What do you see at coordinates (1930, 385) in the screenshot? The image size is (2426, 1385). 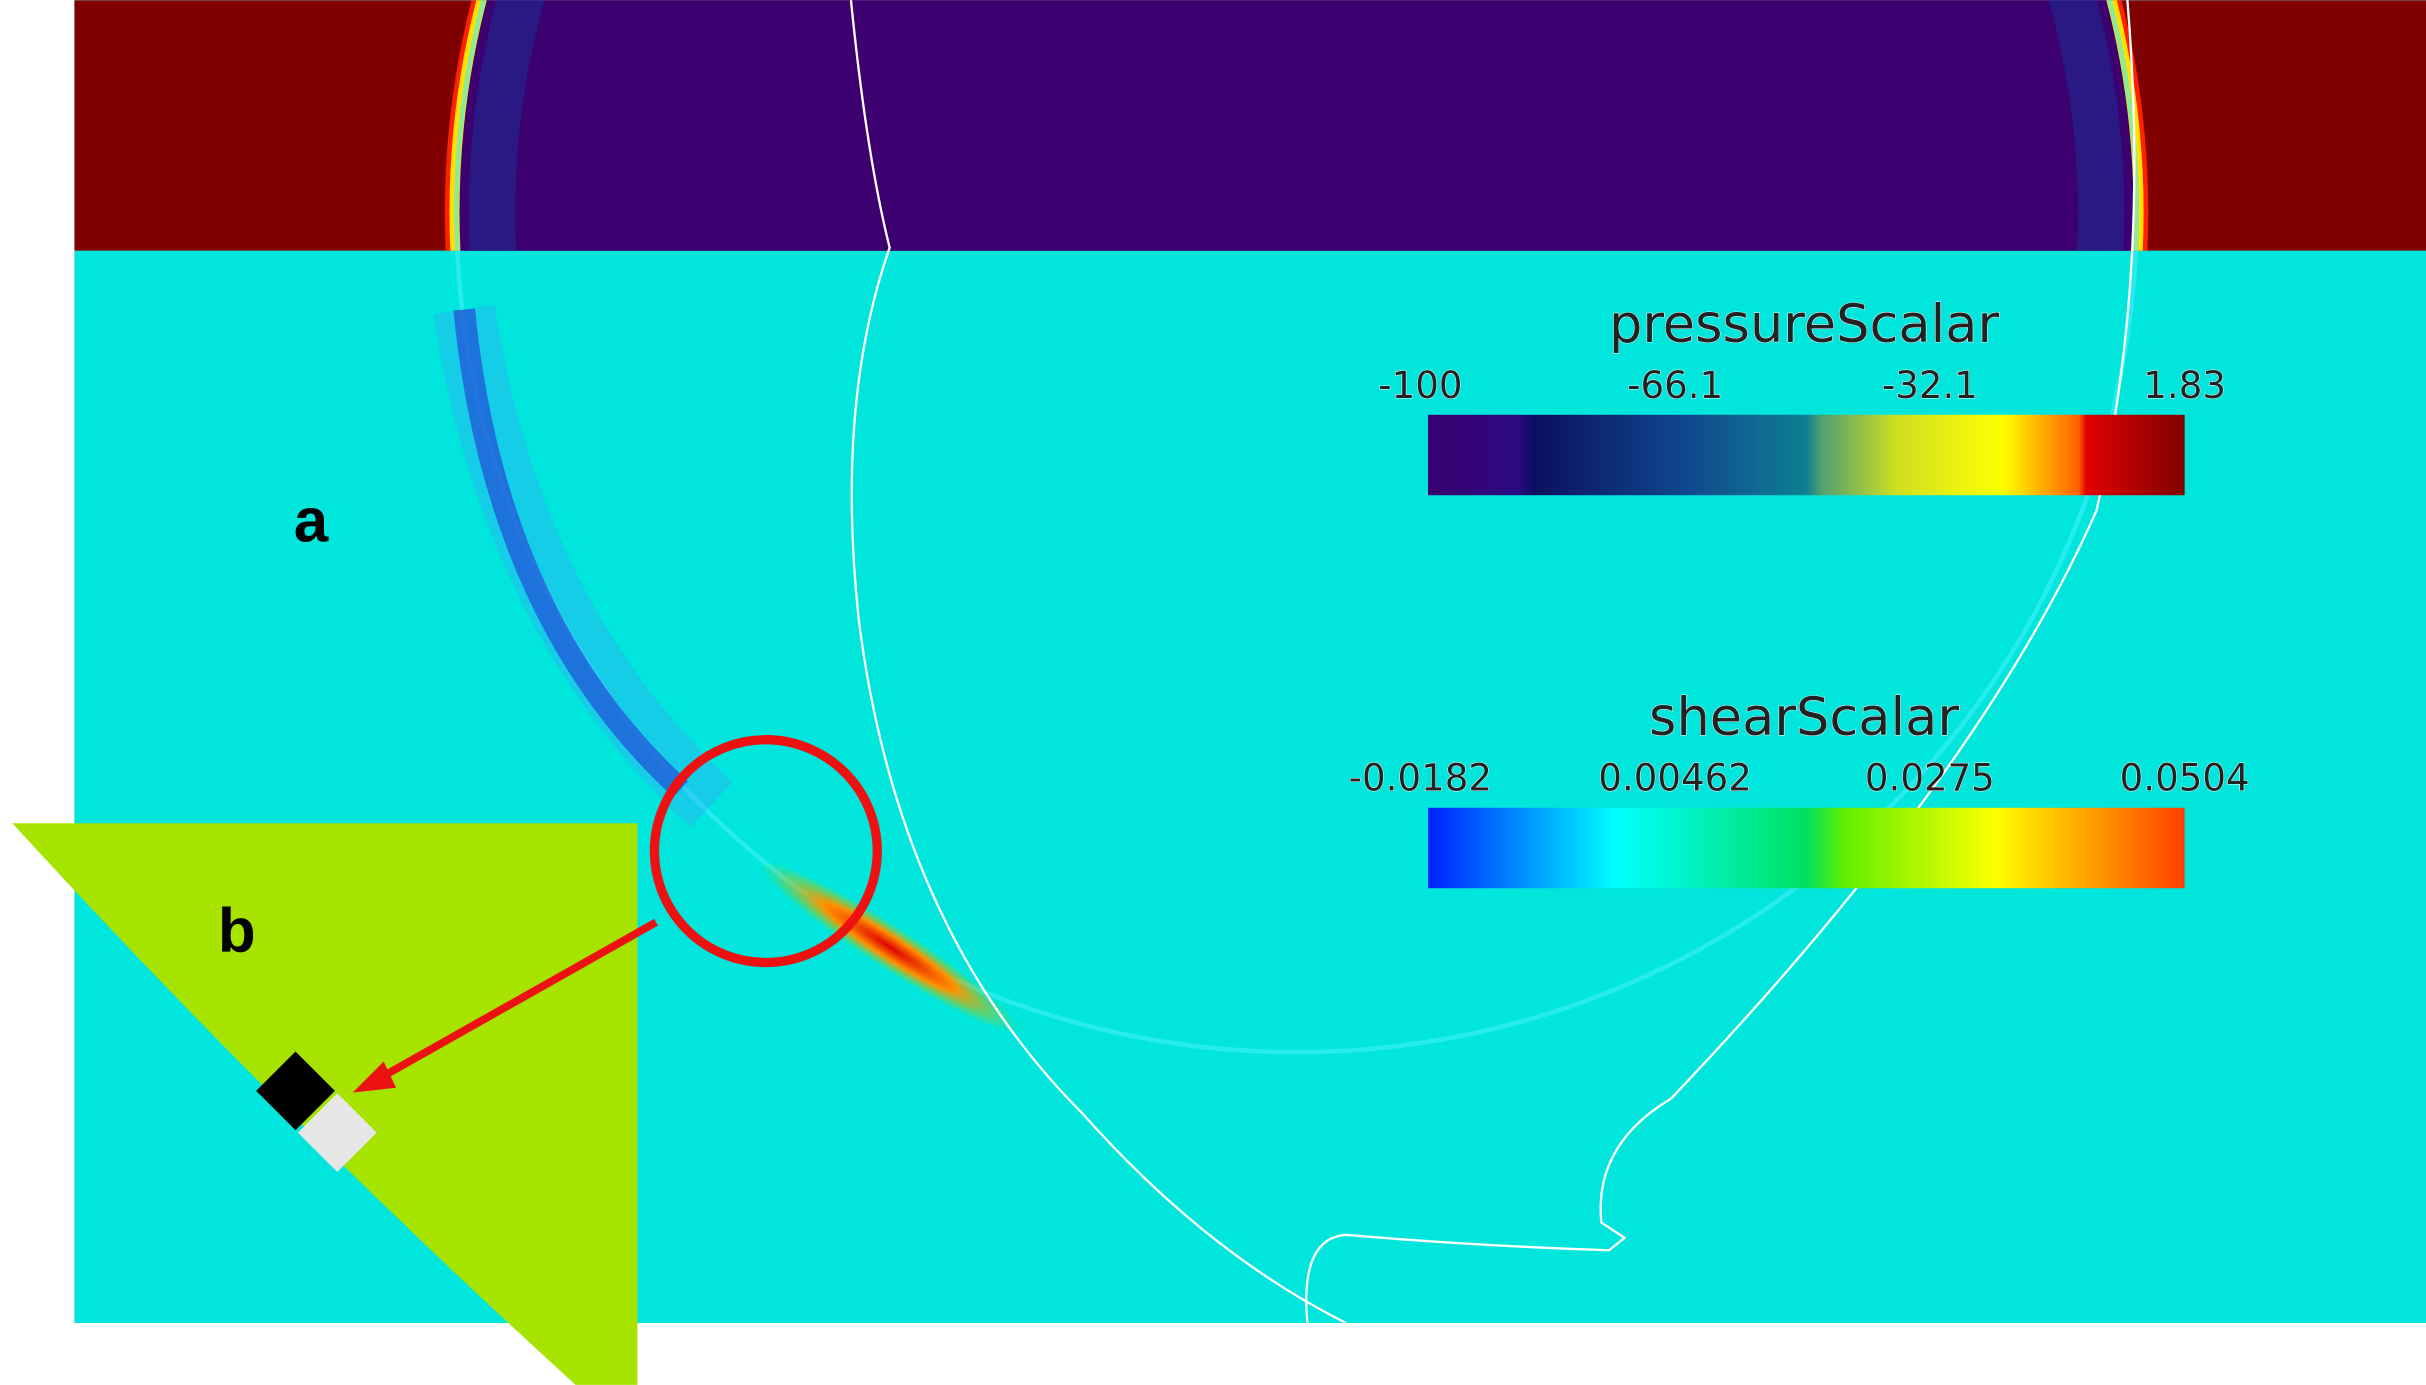 I see `tick-label: -32.1` at bounding box center [1930, 385].